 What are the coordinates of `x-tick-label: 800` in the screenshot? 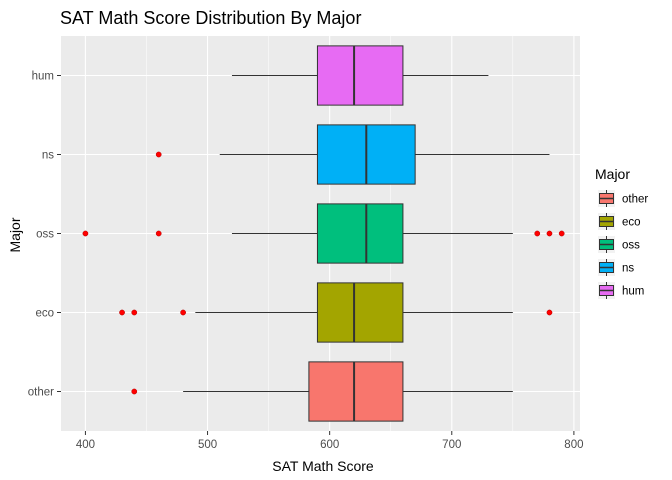 It's located at (573, 445).